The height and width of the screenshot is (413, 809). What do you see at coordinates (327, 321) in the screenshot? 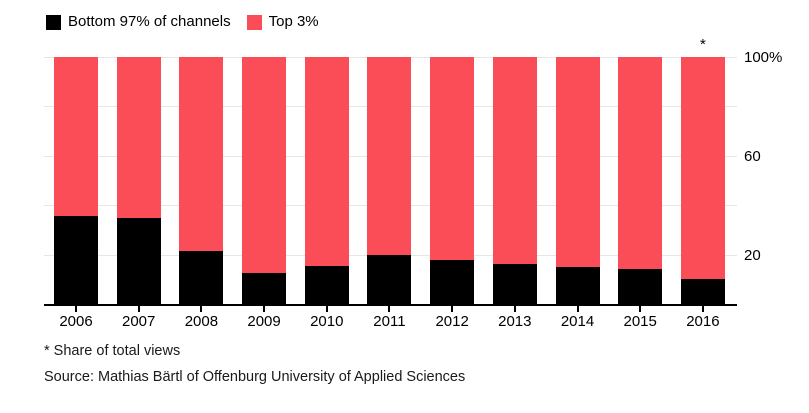
I see `x-axis-label-2010: 2010` at bounding box center [327, 321].